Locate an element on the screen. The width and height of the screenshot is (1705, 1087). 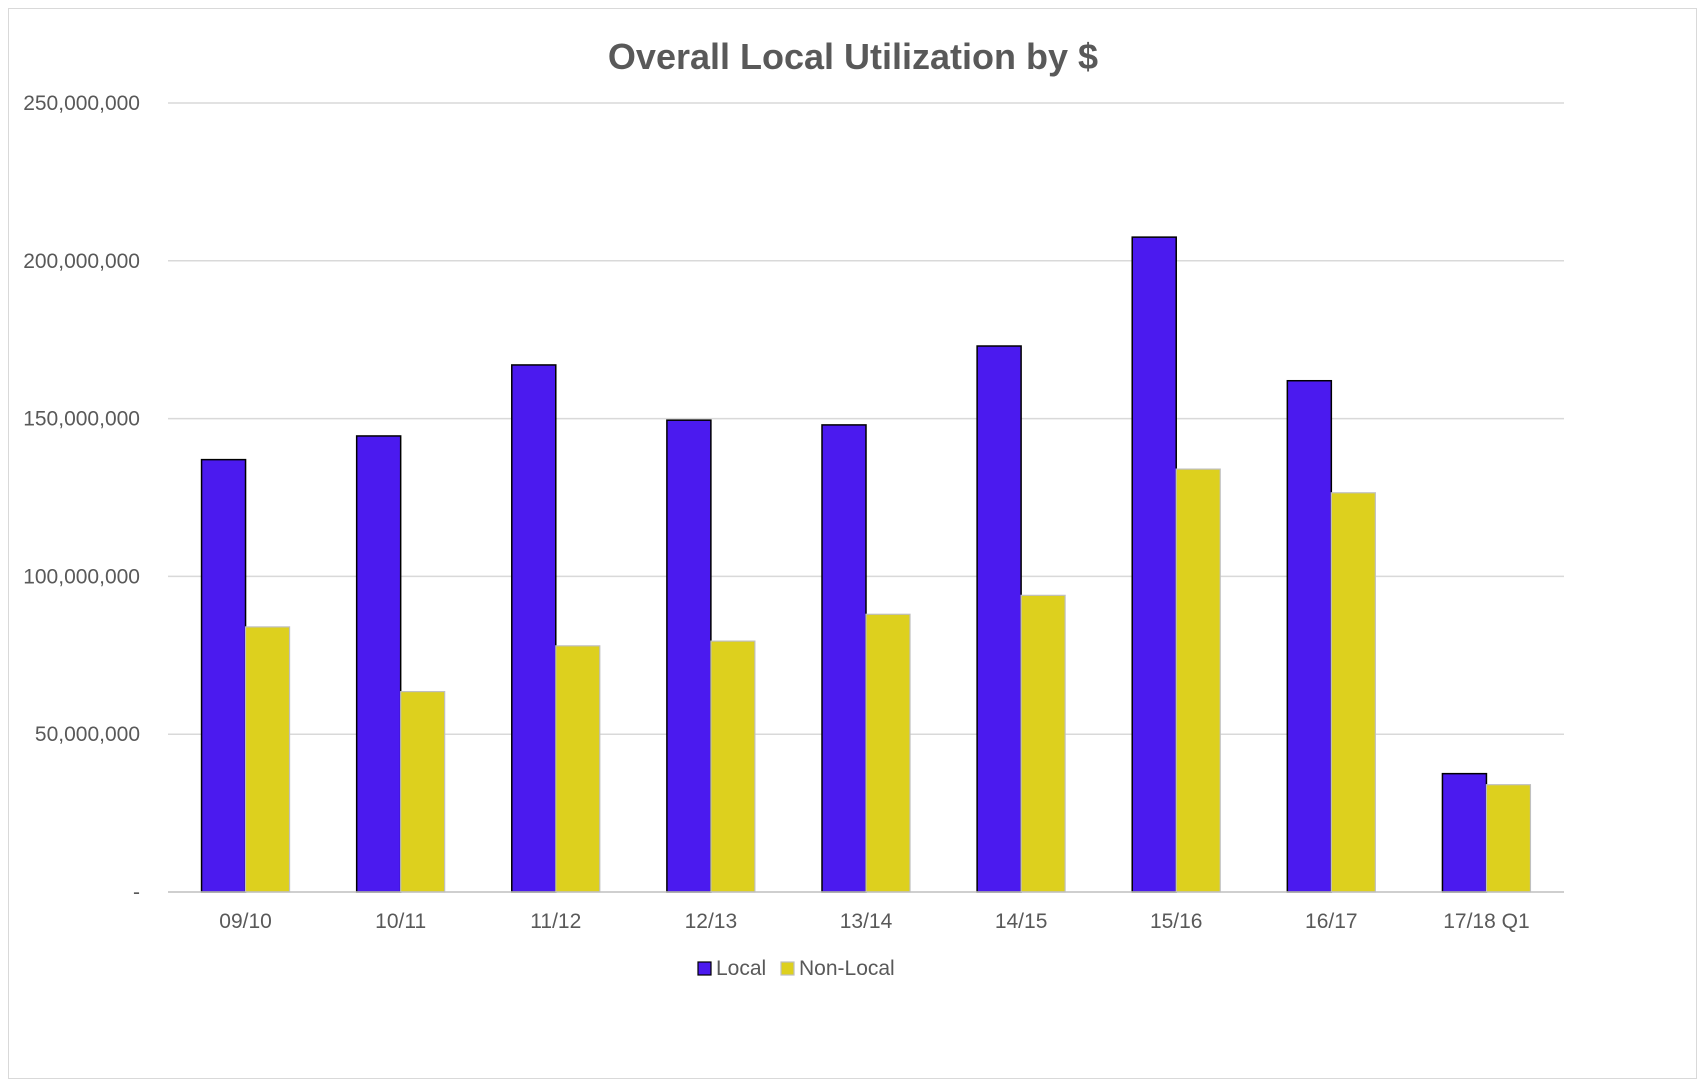
y-tick-label: 50,000,000 is located at coordinates (87, 734).